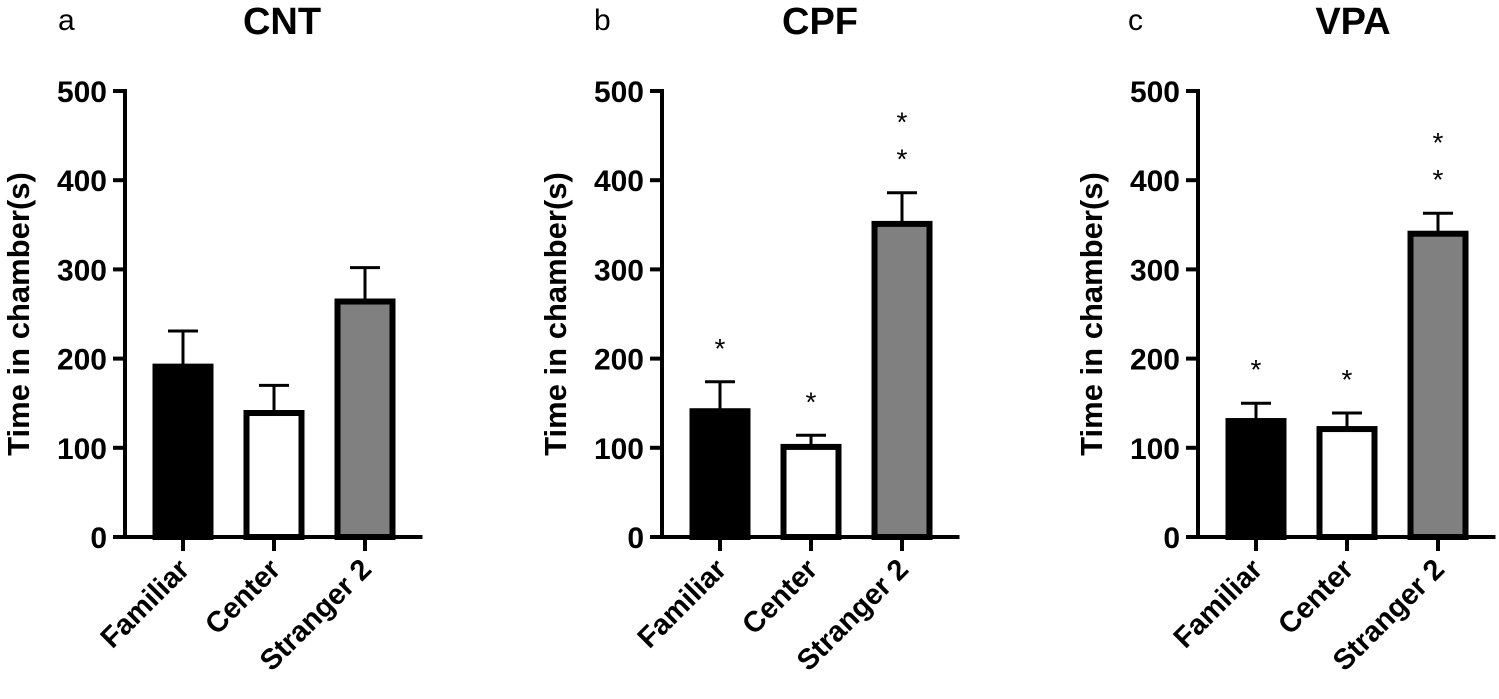 This screenshot has width=1499, height=699. Describe the element at coordinates (282, 22) in the screenshot. I see `chart-title: CNT` at that location.